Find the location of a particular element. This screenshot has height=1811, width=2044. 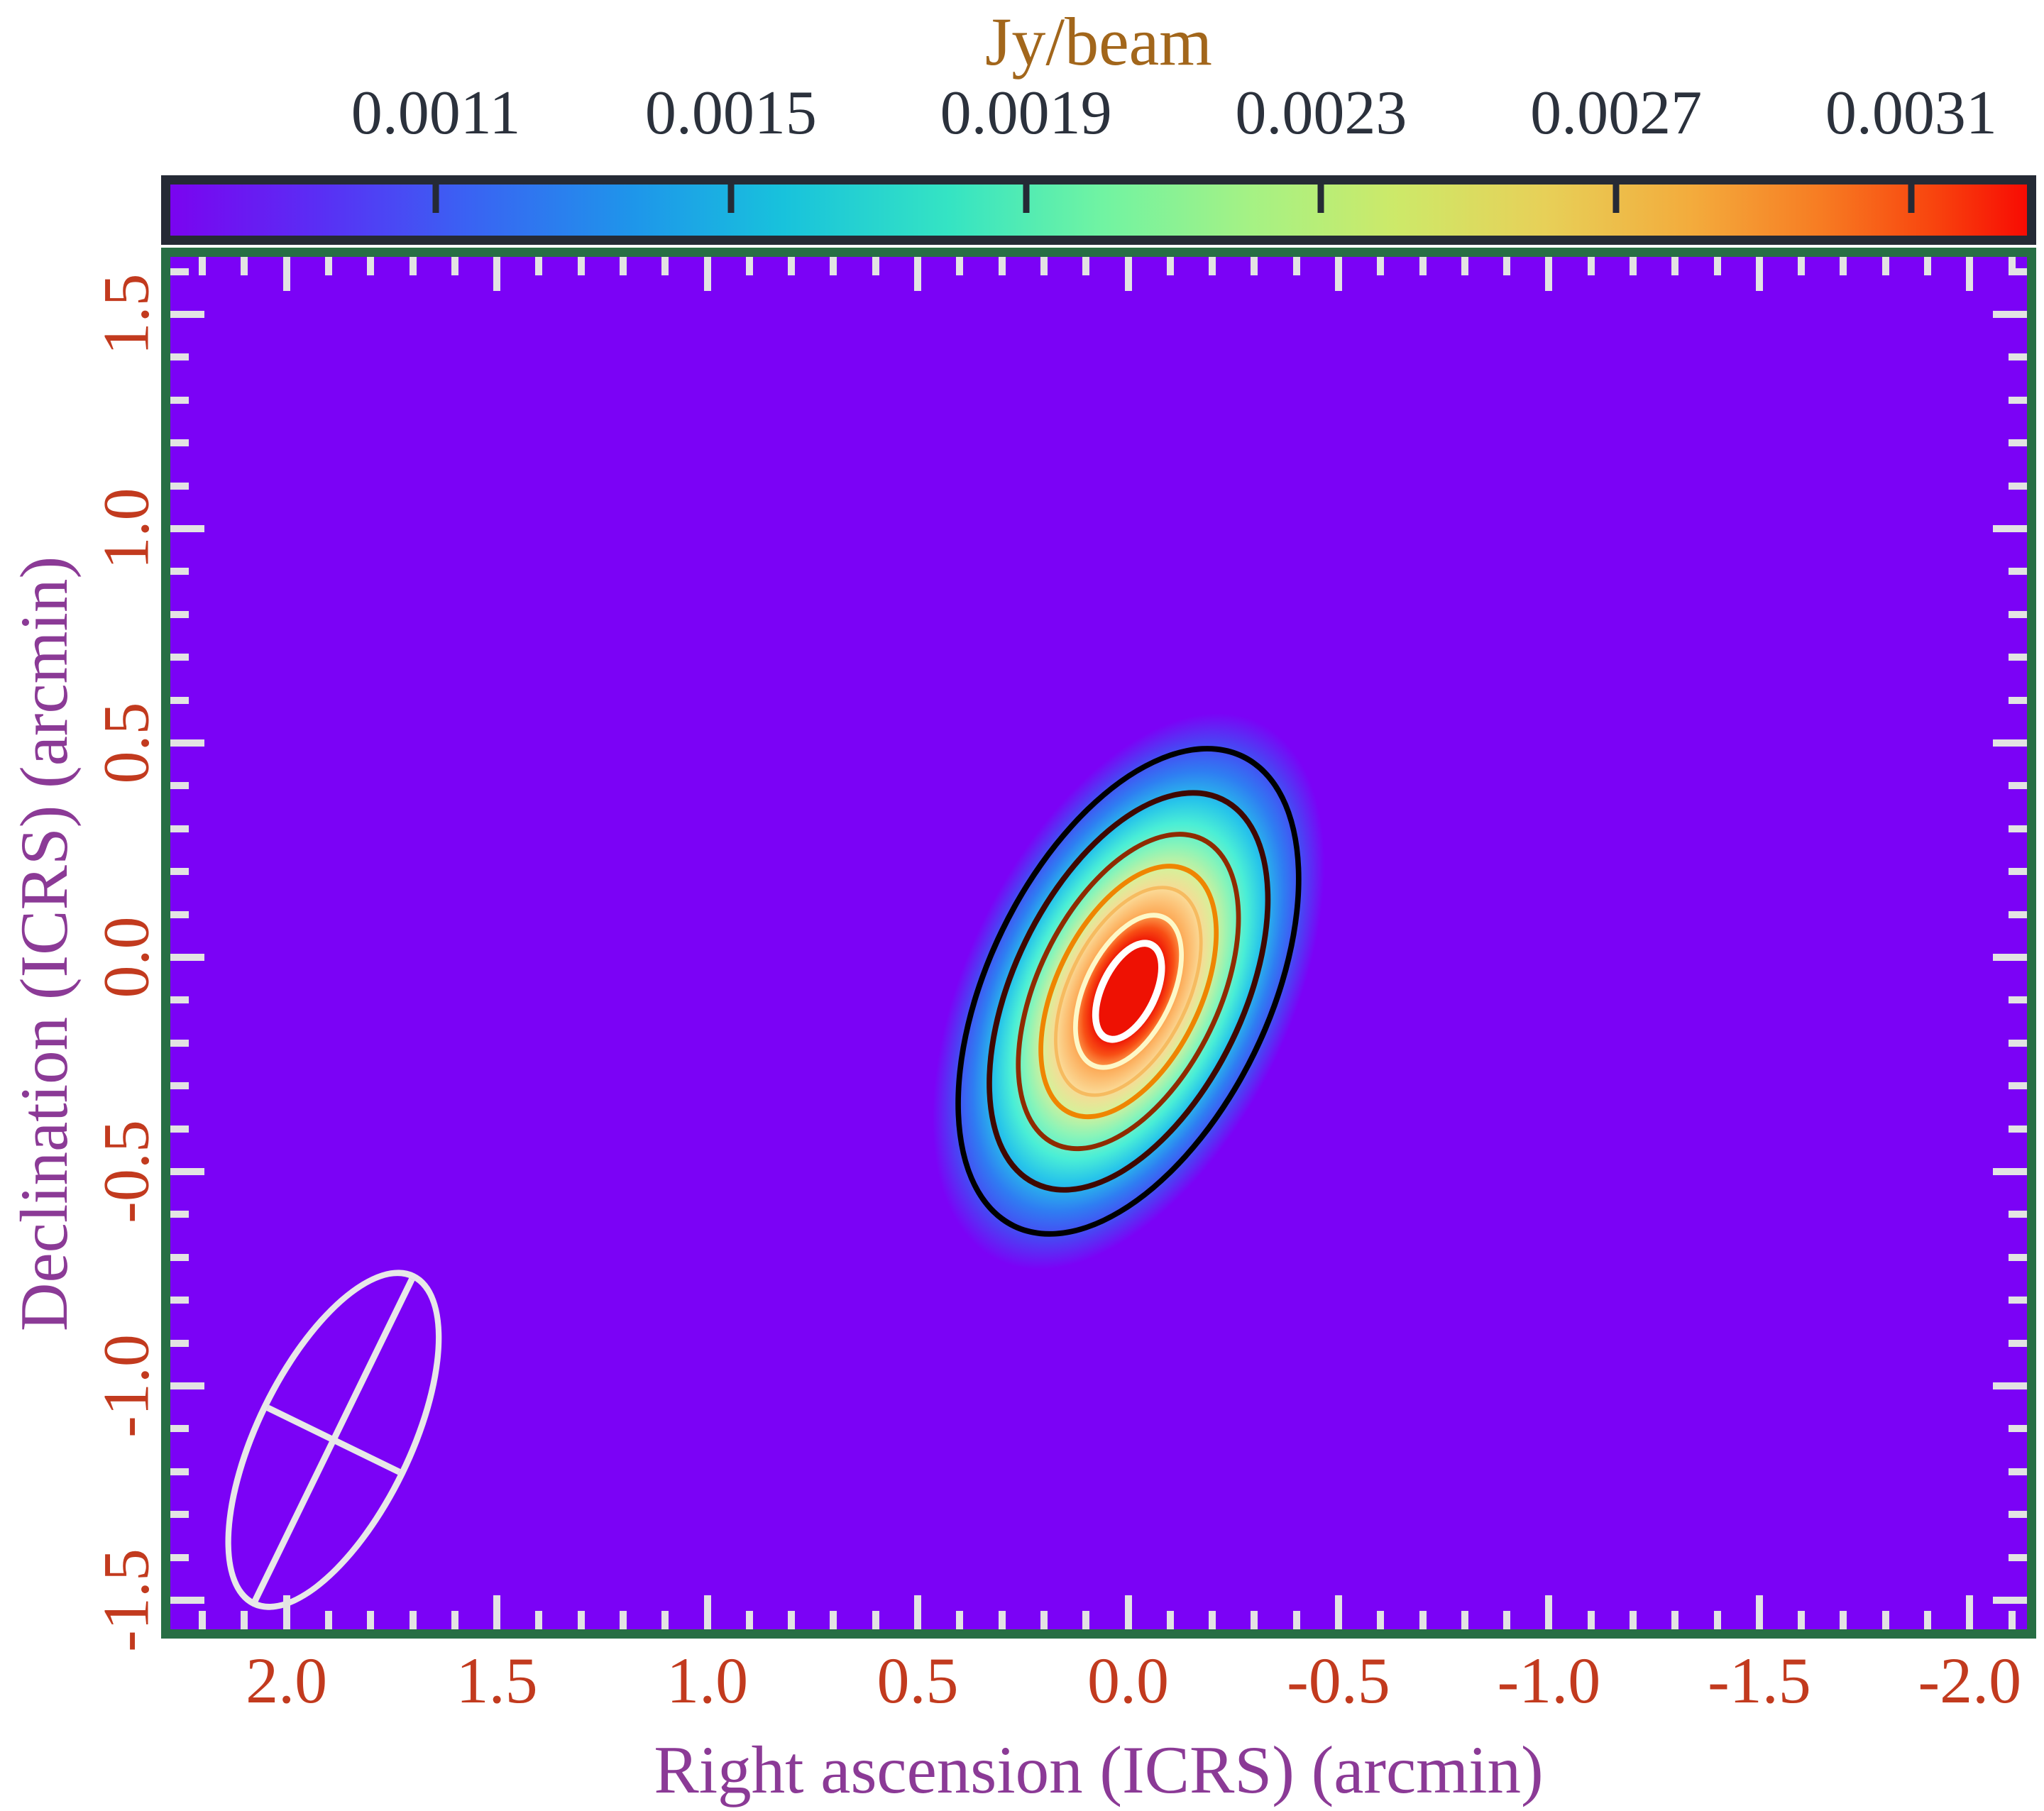

colorbar-tick-label: 0.0011 is located at coordinates (436, 113).